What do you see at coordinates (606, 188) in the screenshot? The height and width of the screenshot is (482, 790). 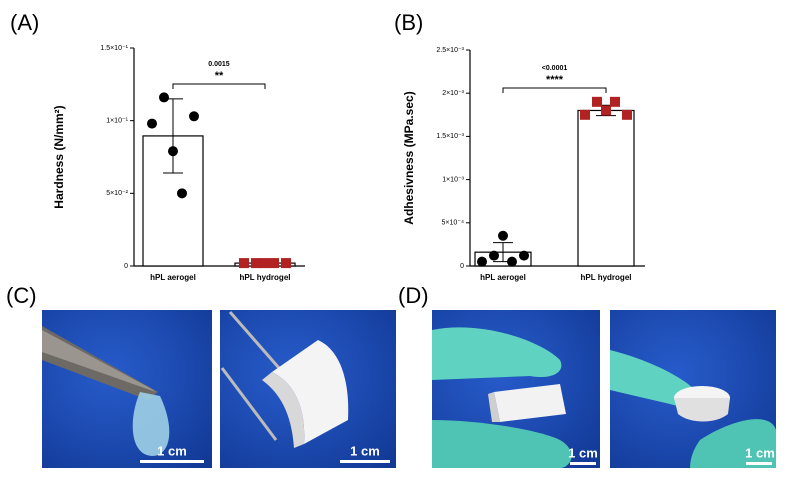 I see `bar` at bounding box center [606, 188].